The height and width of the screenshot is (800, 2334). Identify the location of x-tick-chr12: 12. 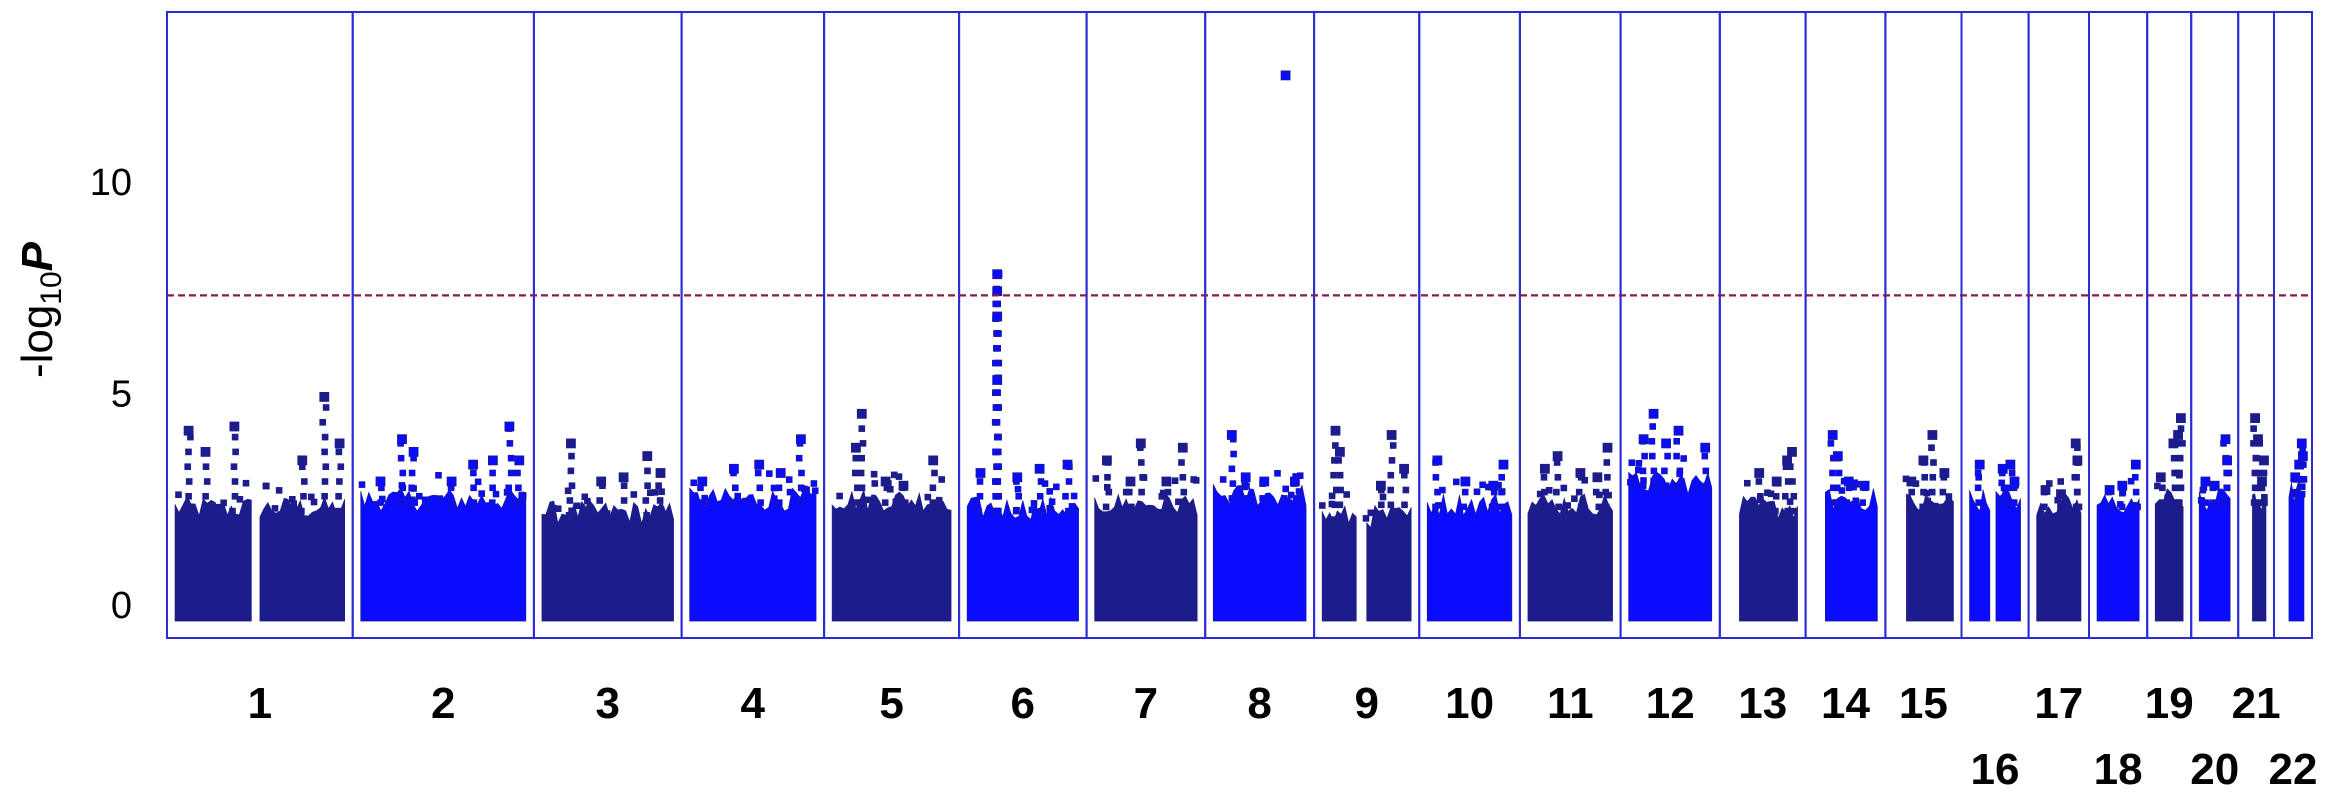
(1670, 703).